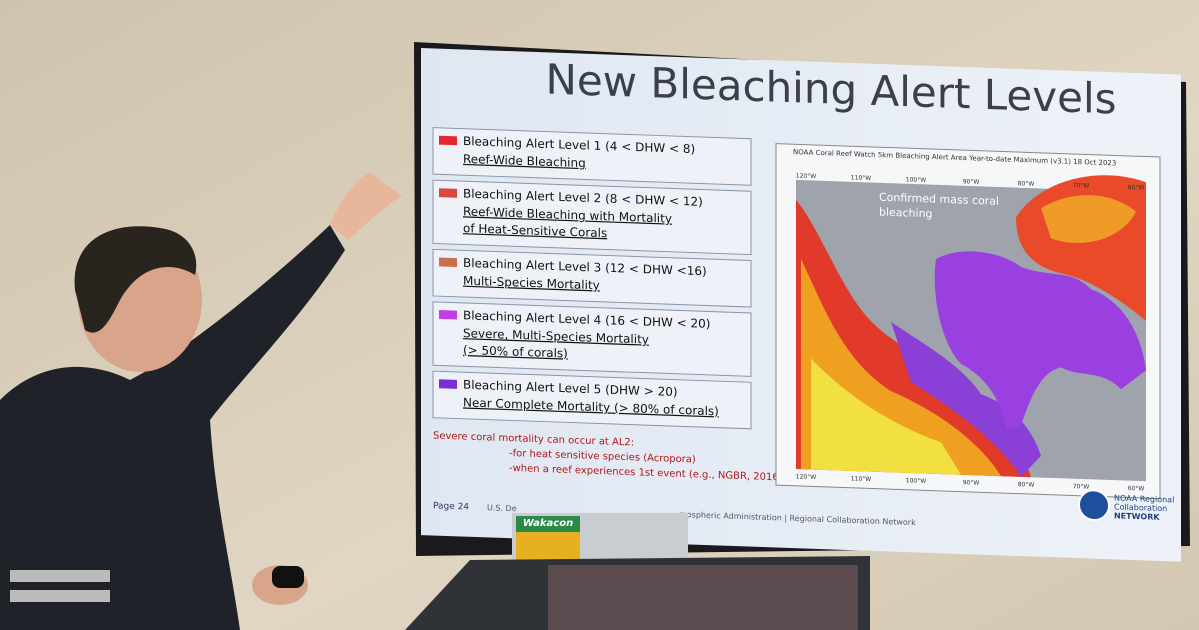 The image size is (1199, 630). I want to click on map-annotation: Confirmed mass coral, so click(939, 199).